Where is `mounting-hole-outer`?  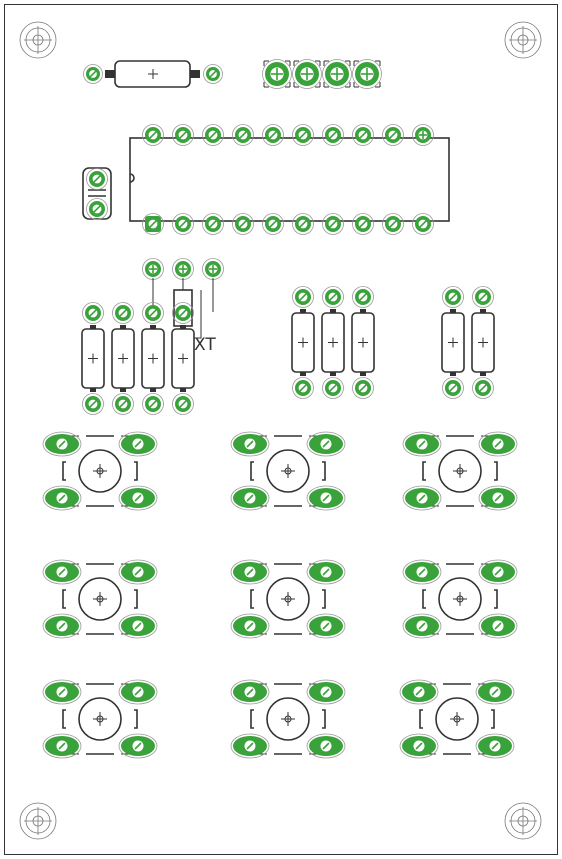
mounting-hole-outer is located at coordinates (523, 40).